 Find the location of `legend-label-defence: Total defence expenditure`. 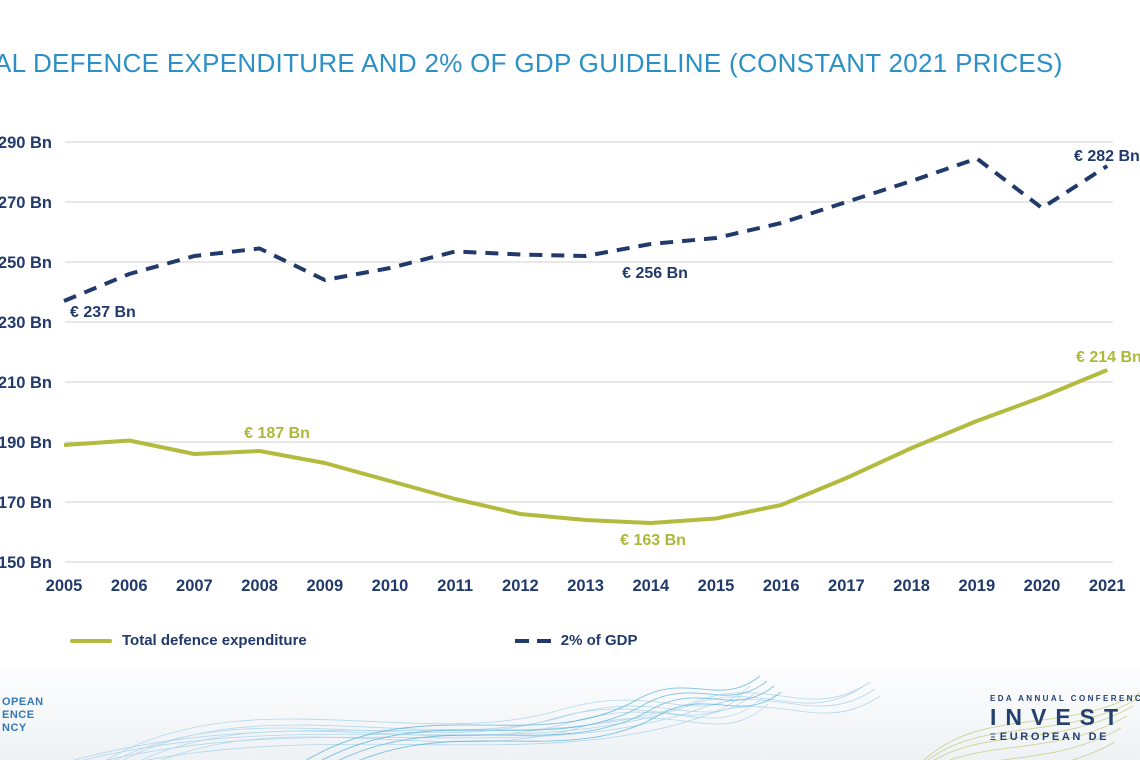

legend-label-defence: Total defence expenditure is located at coordinates (214, 640).